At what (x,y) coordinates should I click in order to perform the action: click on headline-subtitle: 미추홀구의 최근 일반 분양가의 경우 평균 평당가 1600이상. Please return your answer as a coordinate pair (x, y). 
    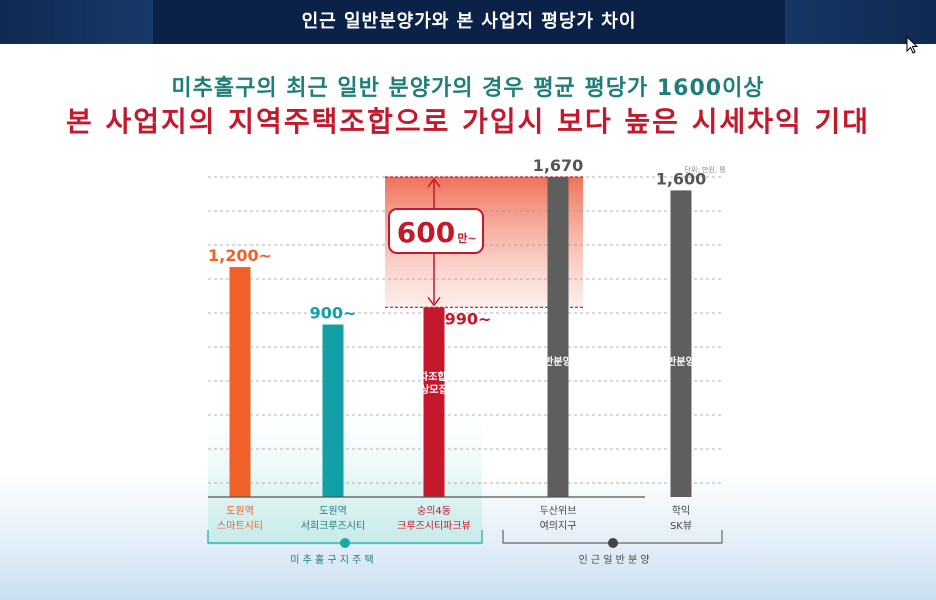
    Looking at the image, I should click on (468, 88).